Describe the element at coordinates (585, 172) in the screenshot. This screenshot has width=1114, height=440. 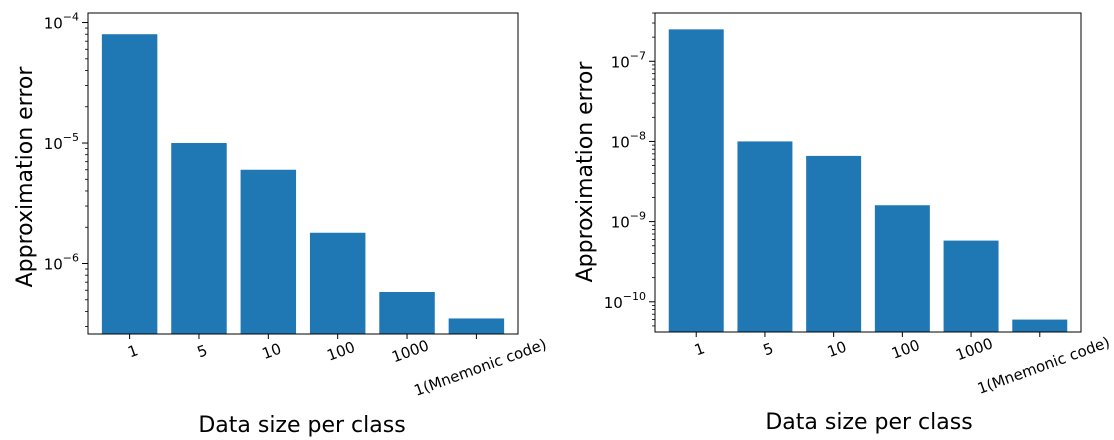
I see `right-ylabel: Approximation error` at that location.